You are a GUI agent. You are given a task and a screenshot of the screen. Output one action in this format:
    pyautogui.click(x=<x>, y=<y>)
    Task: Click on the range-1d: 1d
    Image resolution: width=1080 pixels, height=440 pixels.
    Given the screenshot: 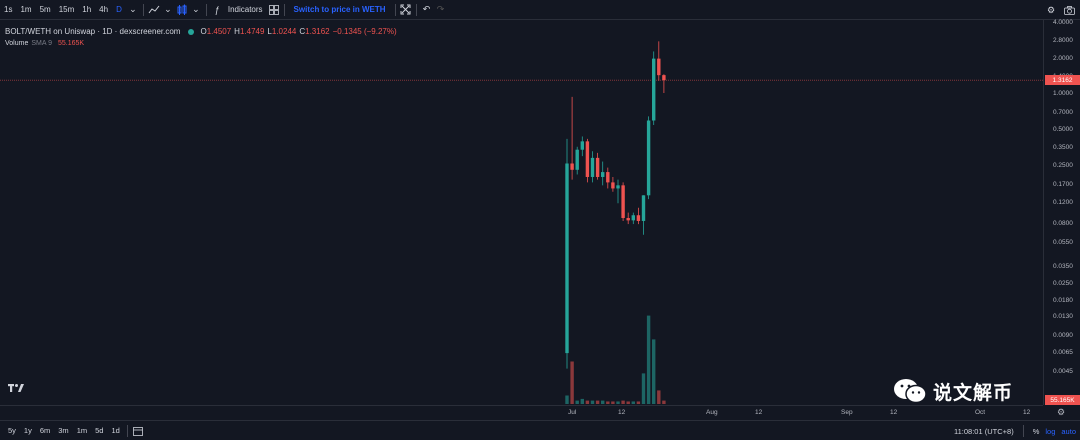 What is the action you would take?
    pyautogui.click(x=115, y=430)
    